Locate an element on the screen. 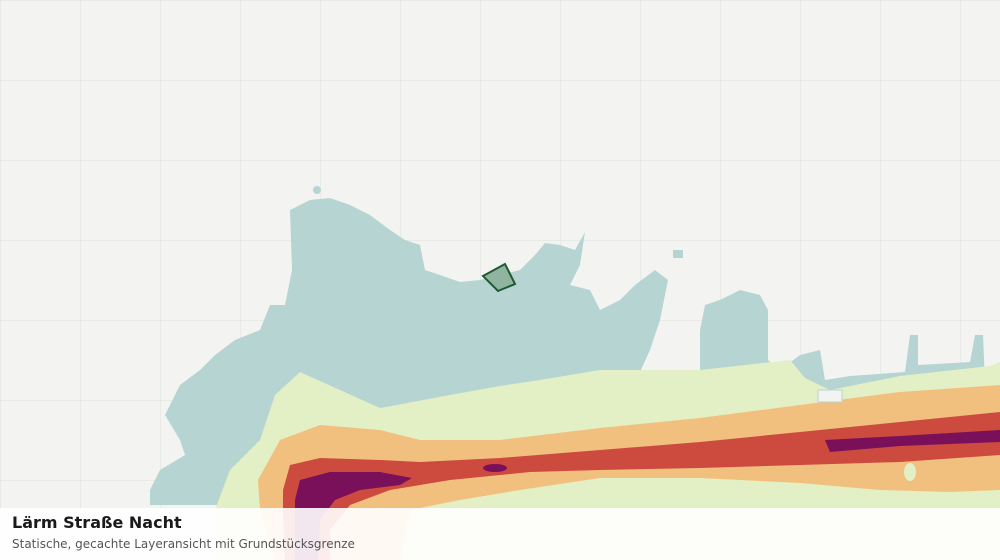 Image resolution: width=1000 pixels, height=560 pixels. caption-panel is located at coordinates (500, 534).